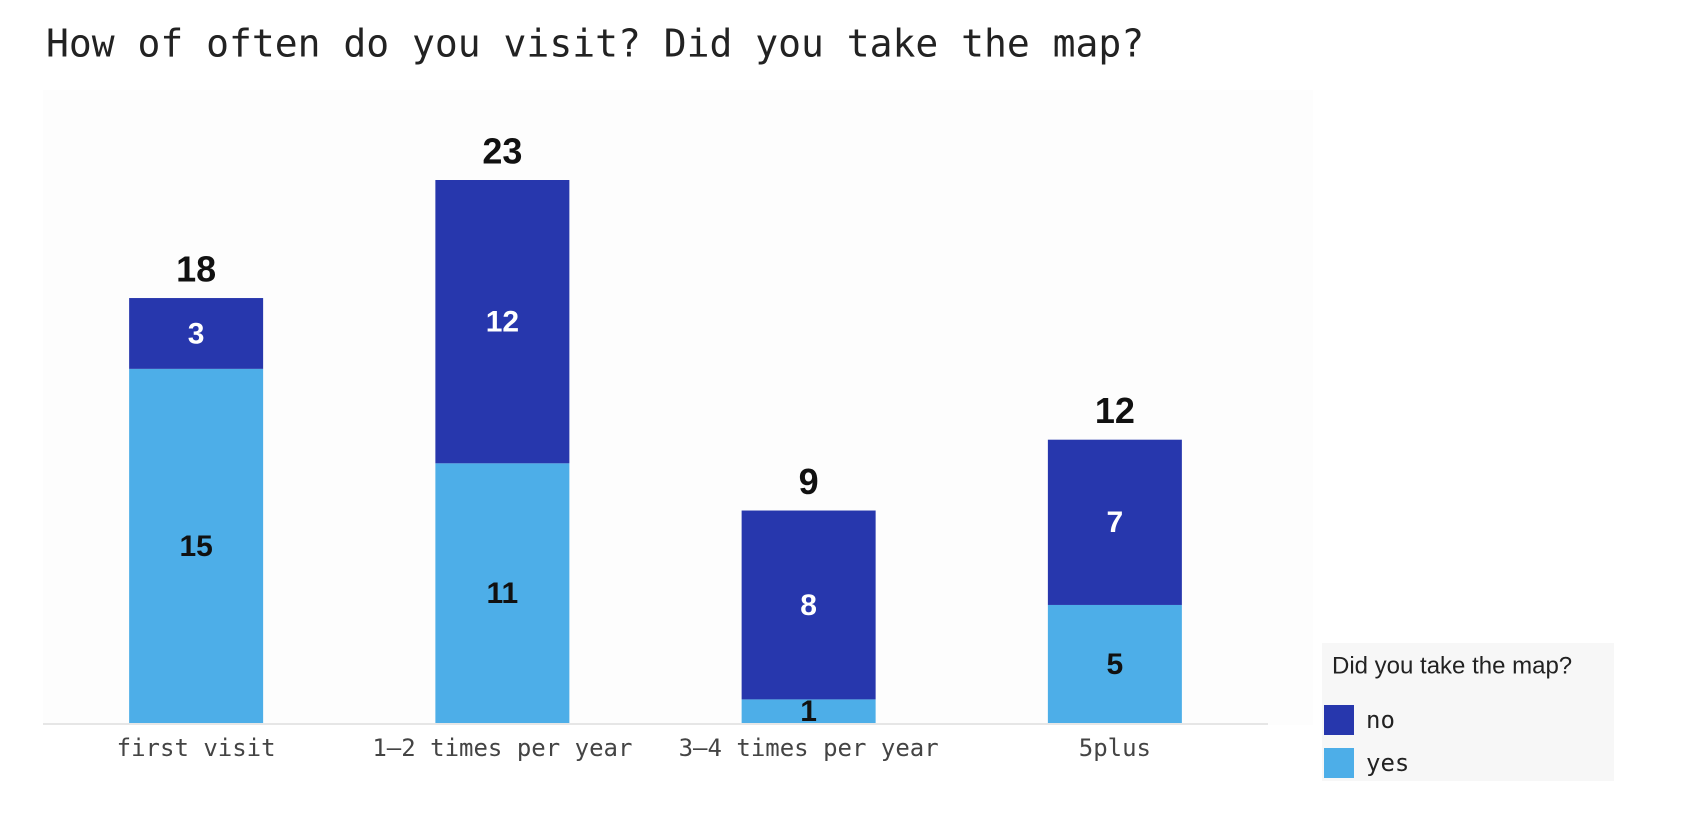 The width and height of the screenshot is (1688, 826). I want to click on legend-box, so click(1468, 712).